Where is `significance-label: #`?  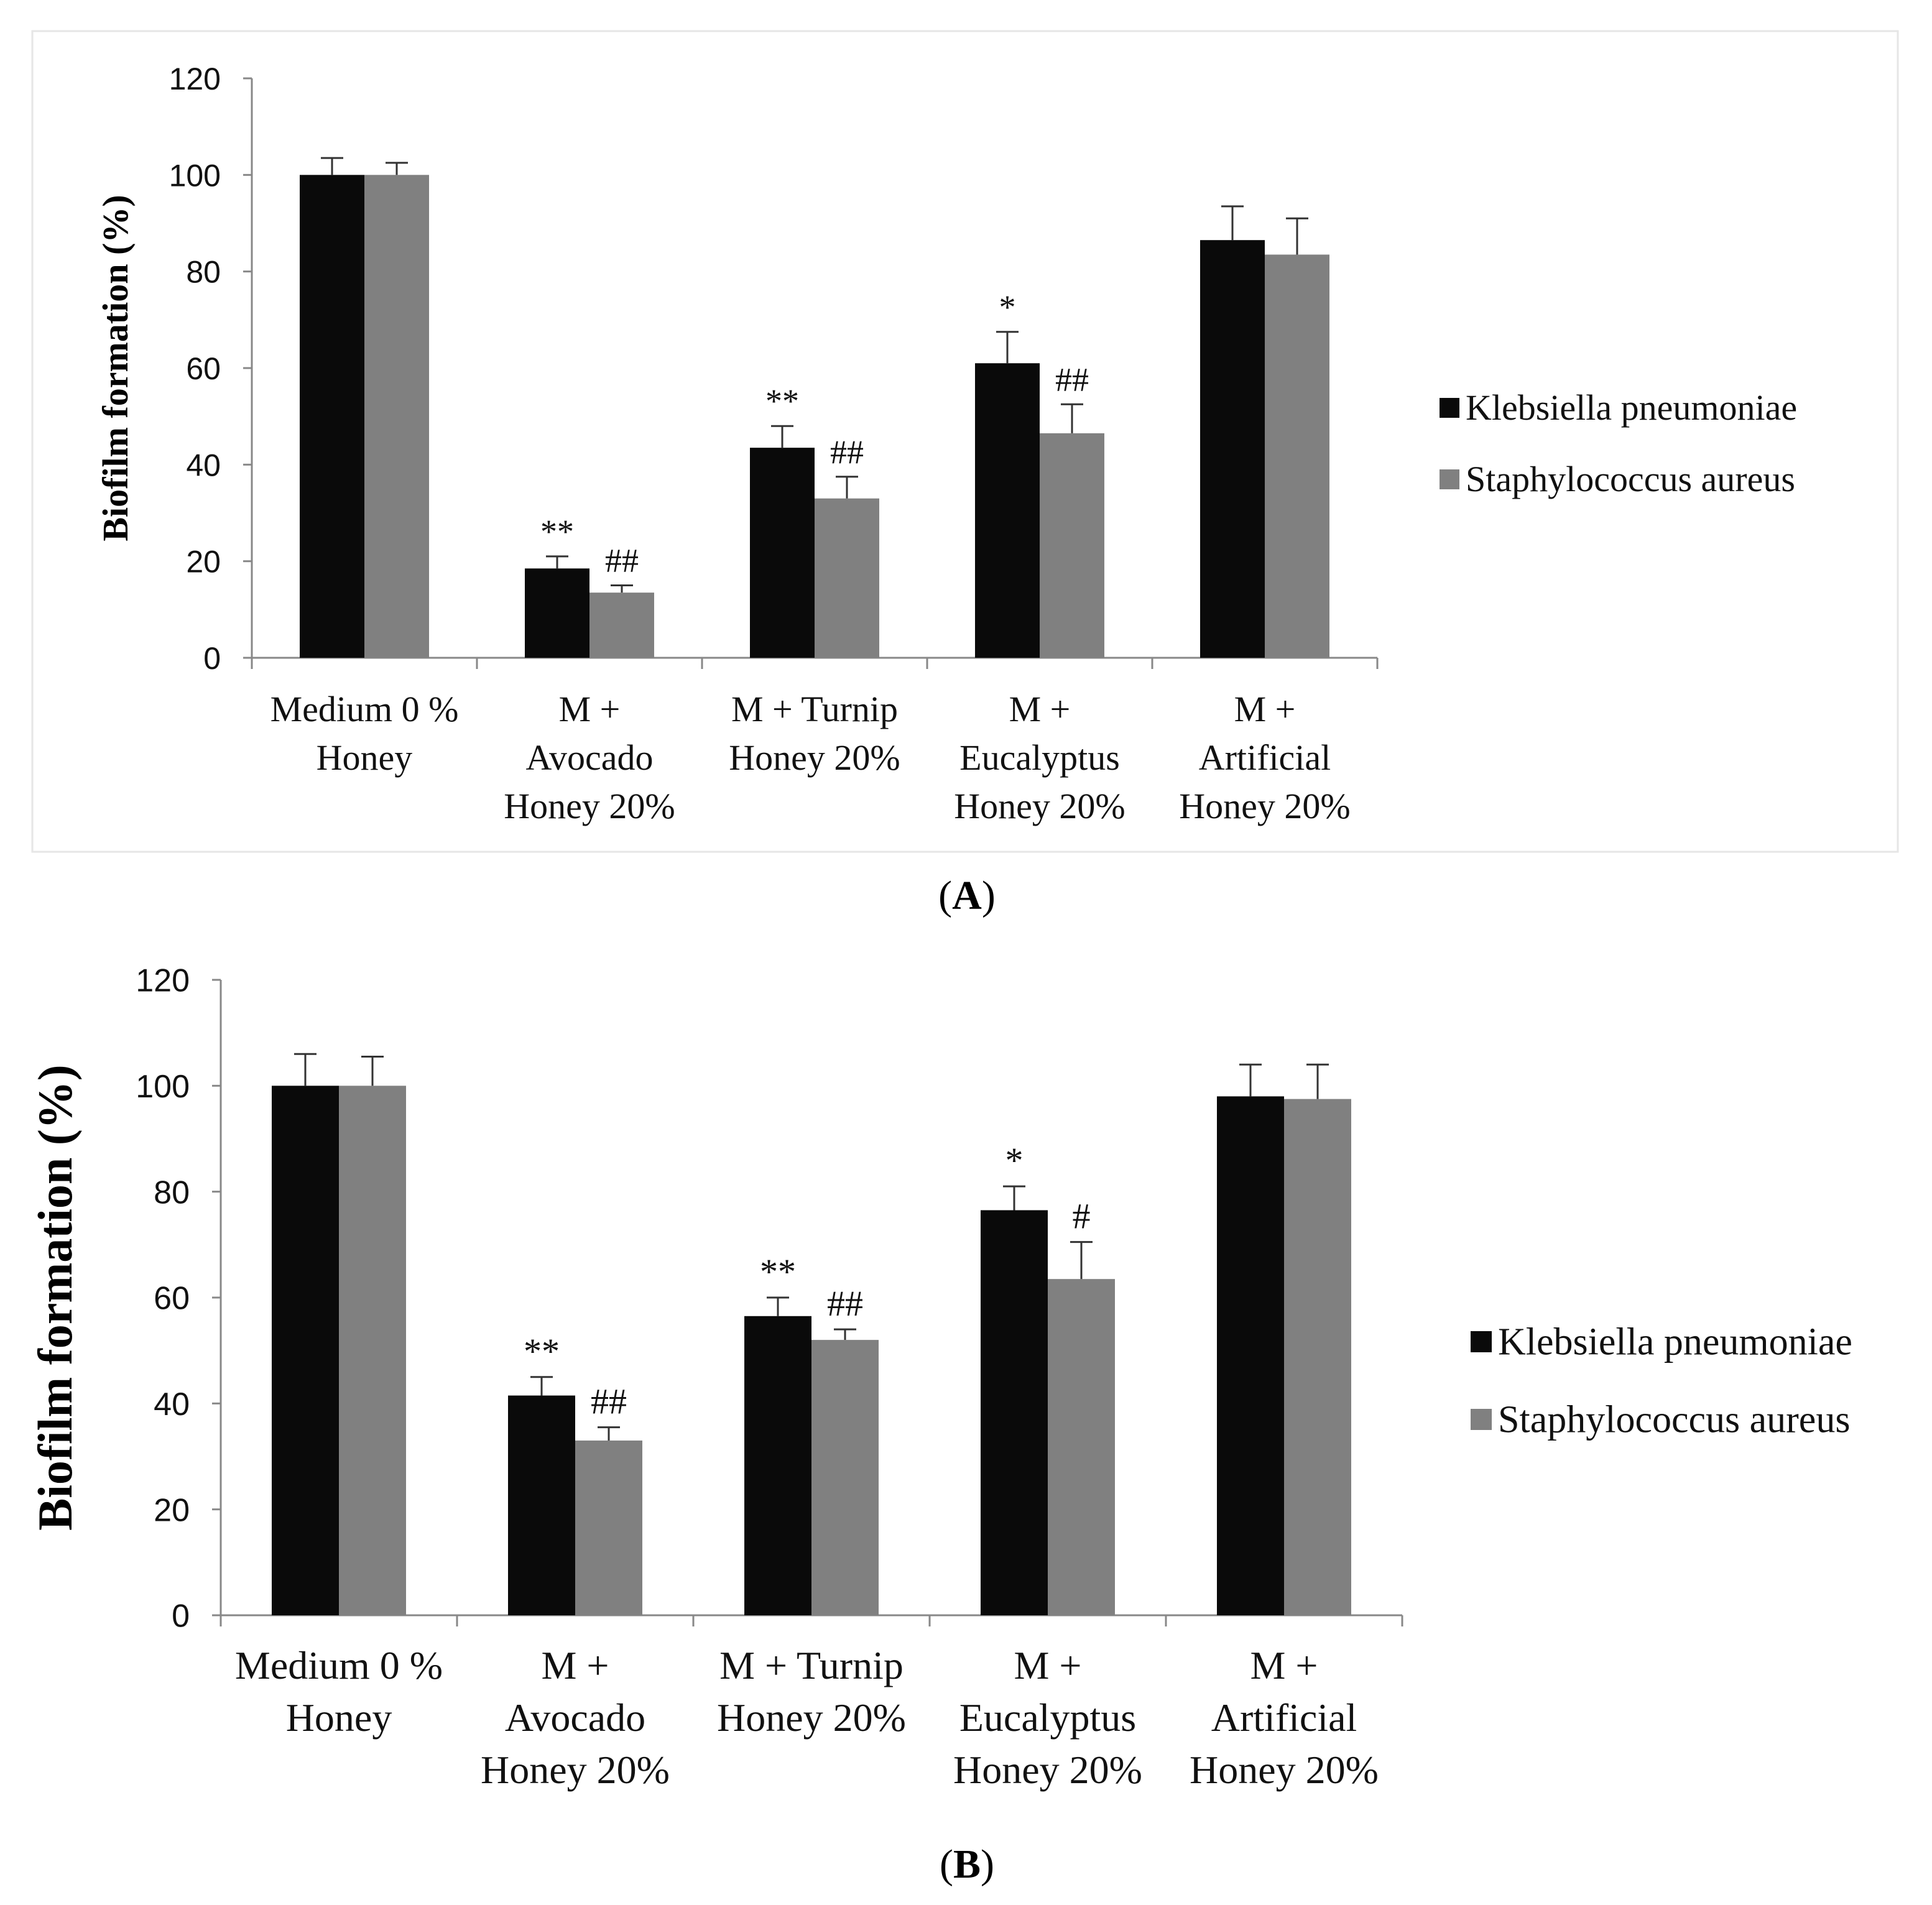 significance-label: # is located at coordinates (1082, 1216).